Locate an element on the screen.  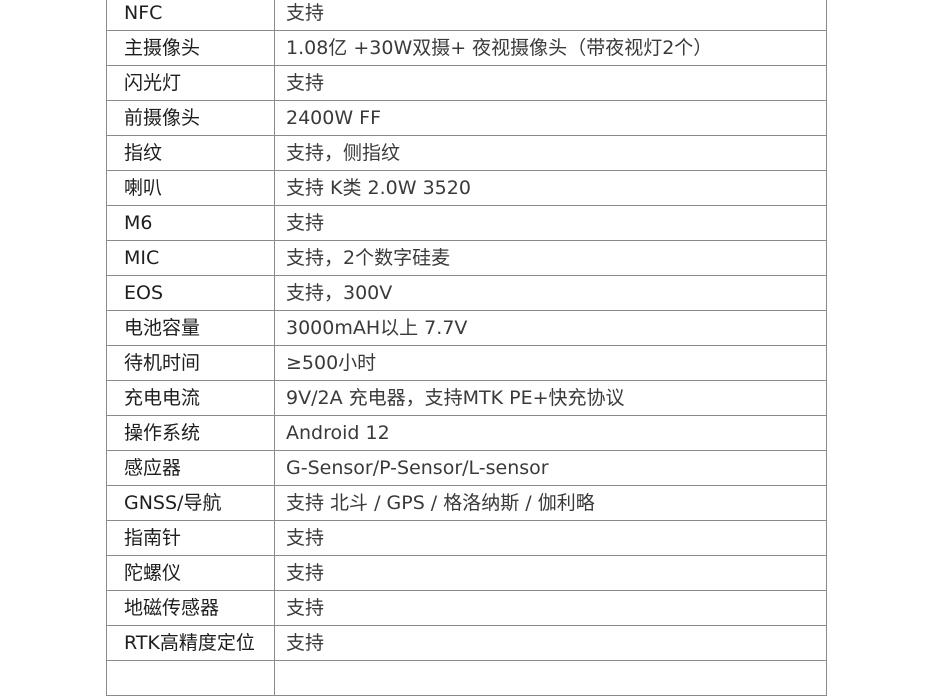
table-row: 电池容量 3000mAH以上 7.7V is located at coordinates (466, 328).